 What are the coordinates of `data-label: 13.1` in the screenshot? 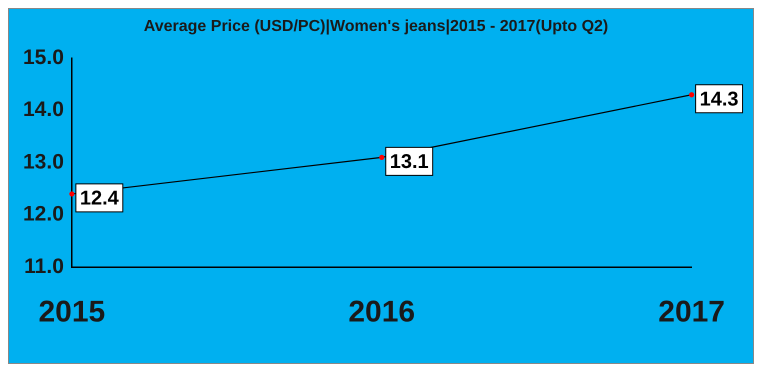 It's located at (409, 161).